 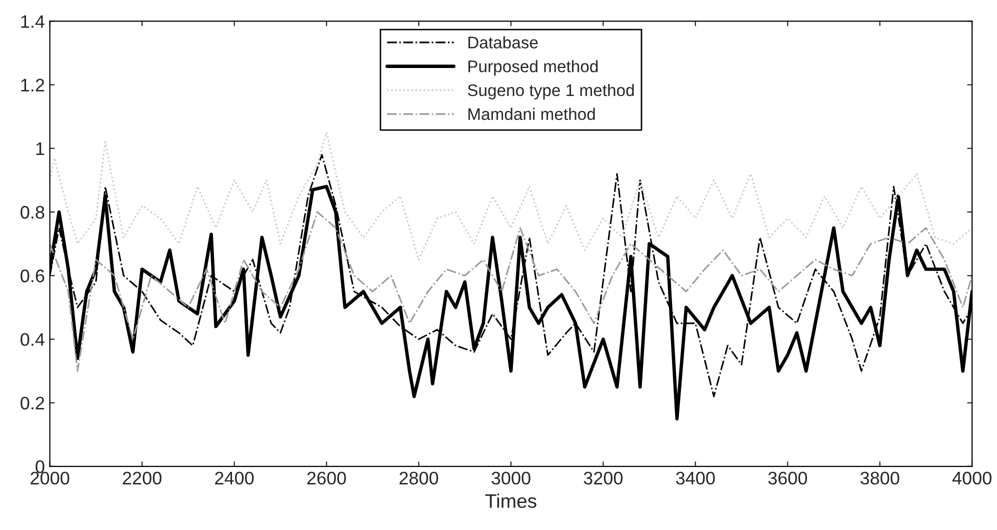 I want to click on legend-label: Sugeno type 1 method, so click(x=551, y=92).